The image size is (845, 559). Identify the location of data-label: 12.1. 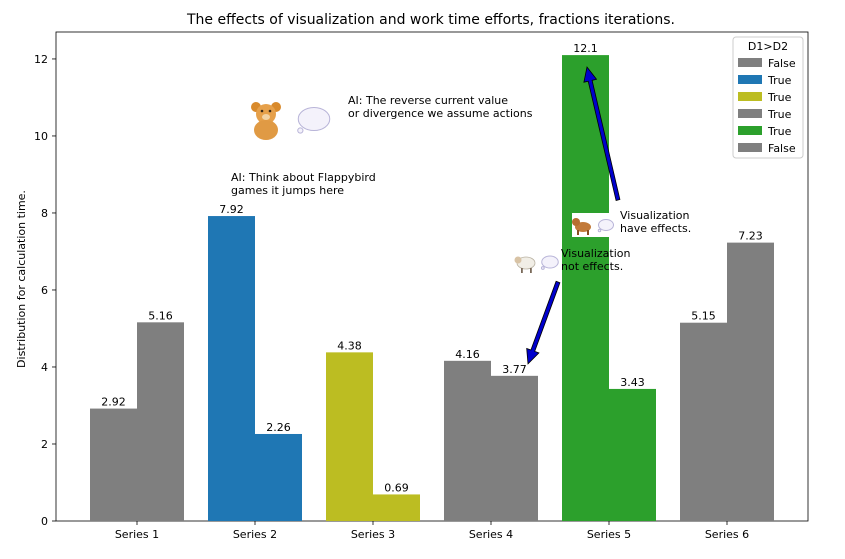
(585, 48).